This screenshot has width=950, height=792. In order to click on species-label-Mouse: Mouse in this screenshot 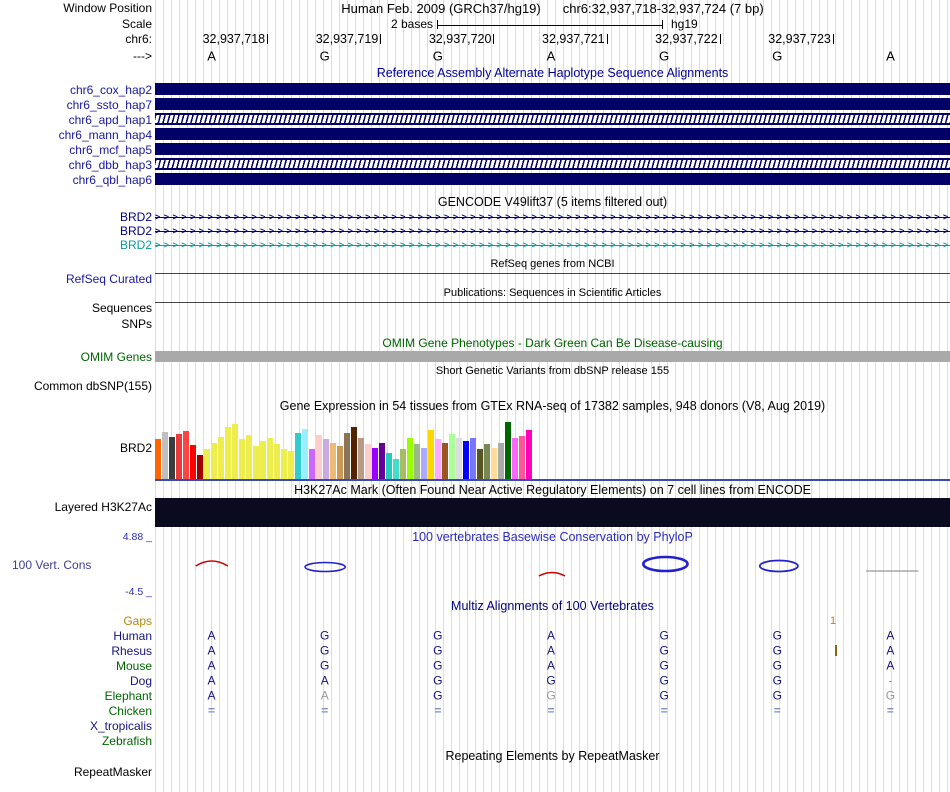, I will do `click(133, 665)`.